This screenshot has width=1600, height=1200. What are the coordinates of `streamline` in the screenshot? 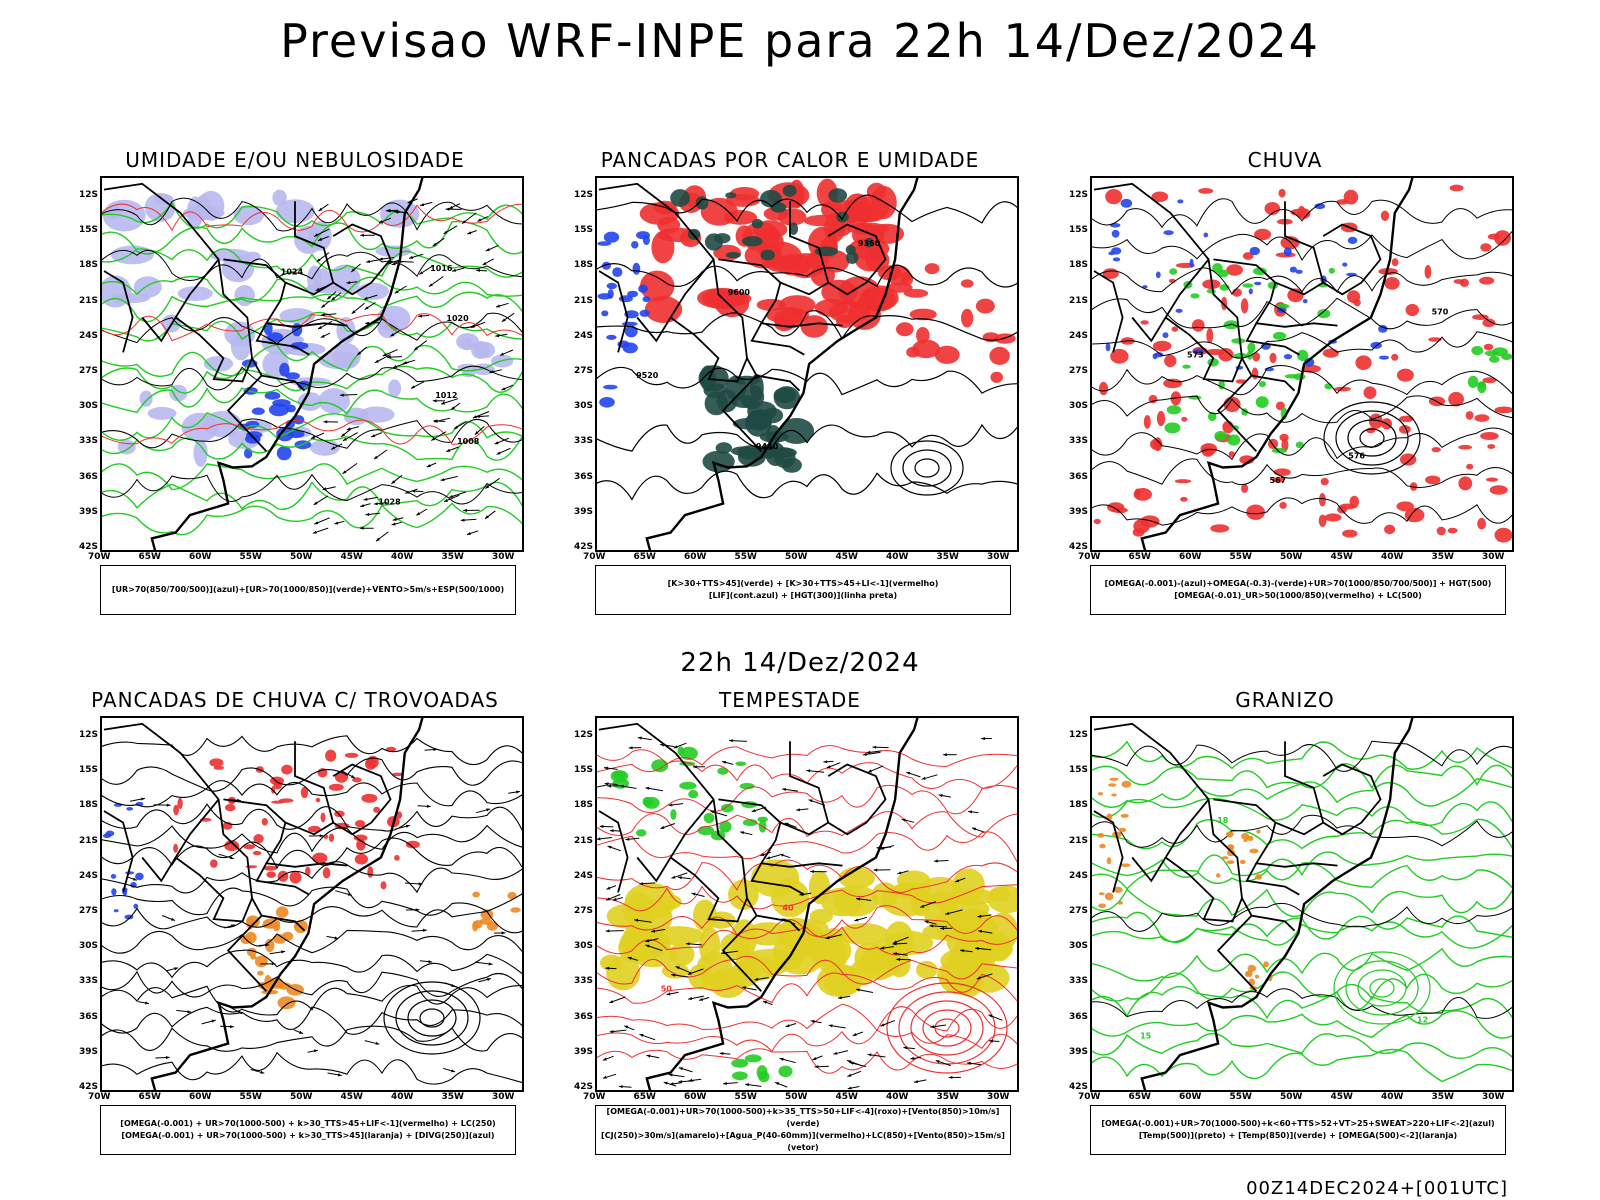 It's located at (312, 964).